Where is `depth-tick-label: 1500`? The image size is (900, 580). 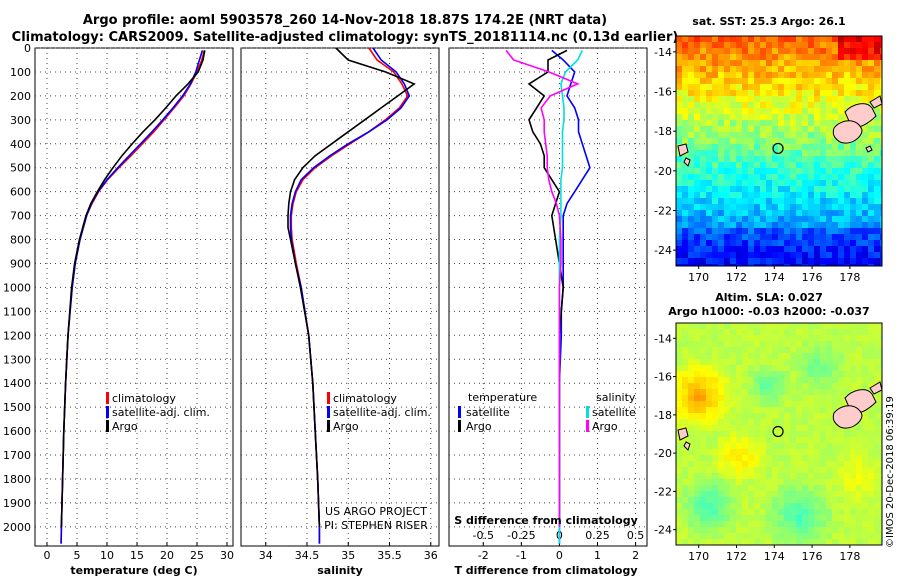
depth-tick-label: 1500 is located at coordinates (17, 407).